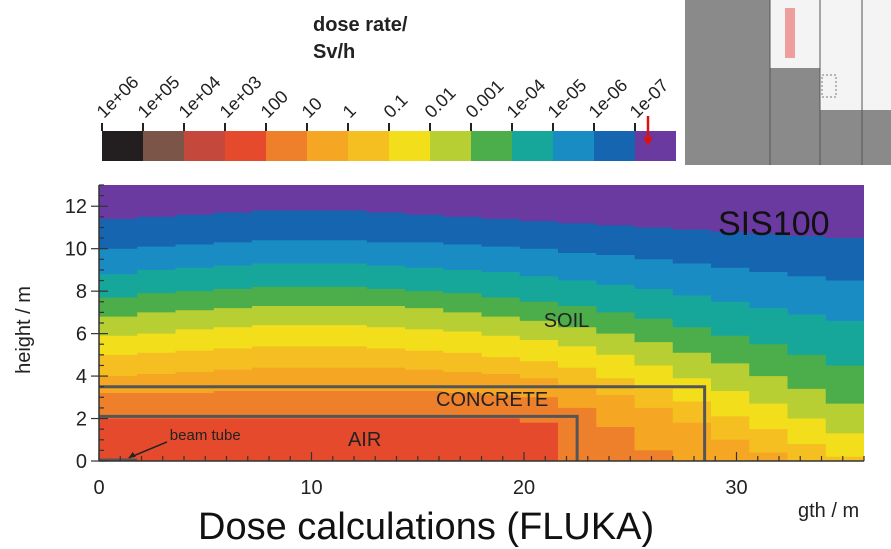 Image resolution: width=891 pixels, height=549 pixels. I want to click on y-tick-label: 6, so click(81, 335).